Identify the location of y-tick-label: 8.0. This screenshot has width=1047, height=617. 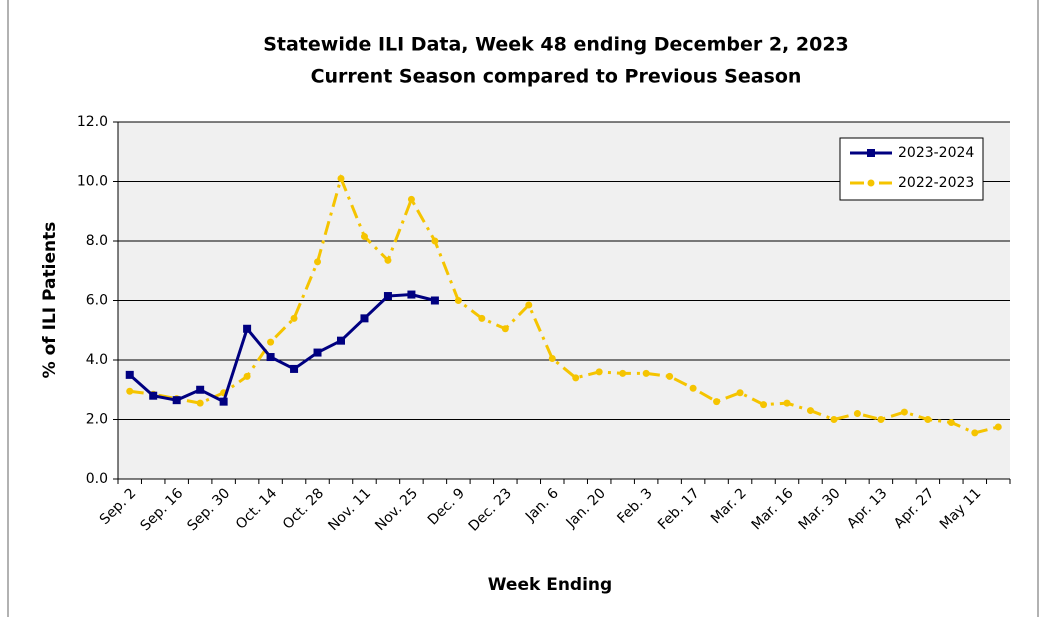
(97, 241).